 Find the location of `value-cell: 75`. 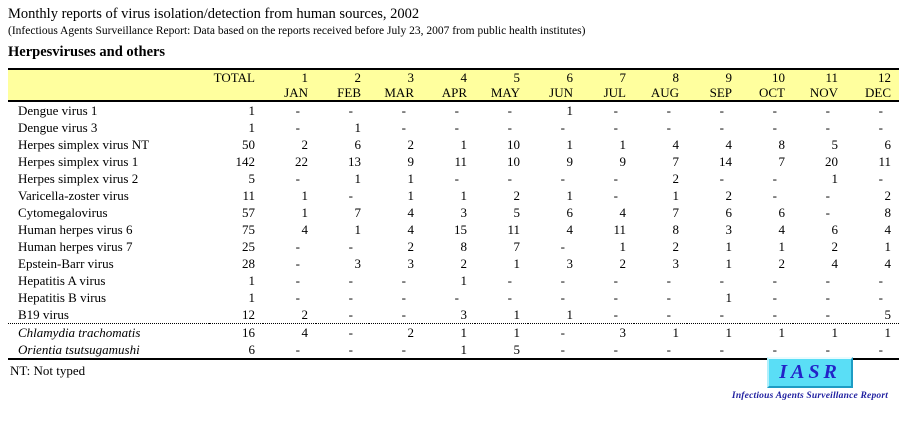

value-cell: 75 is located at coordinates (248, 229).